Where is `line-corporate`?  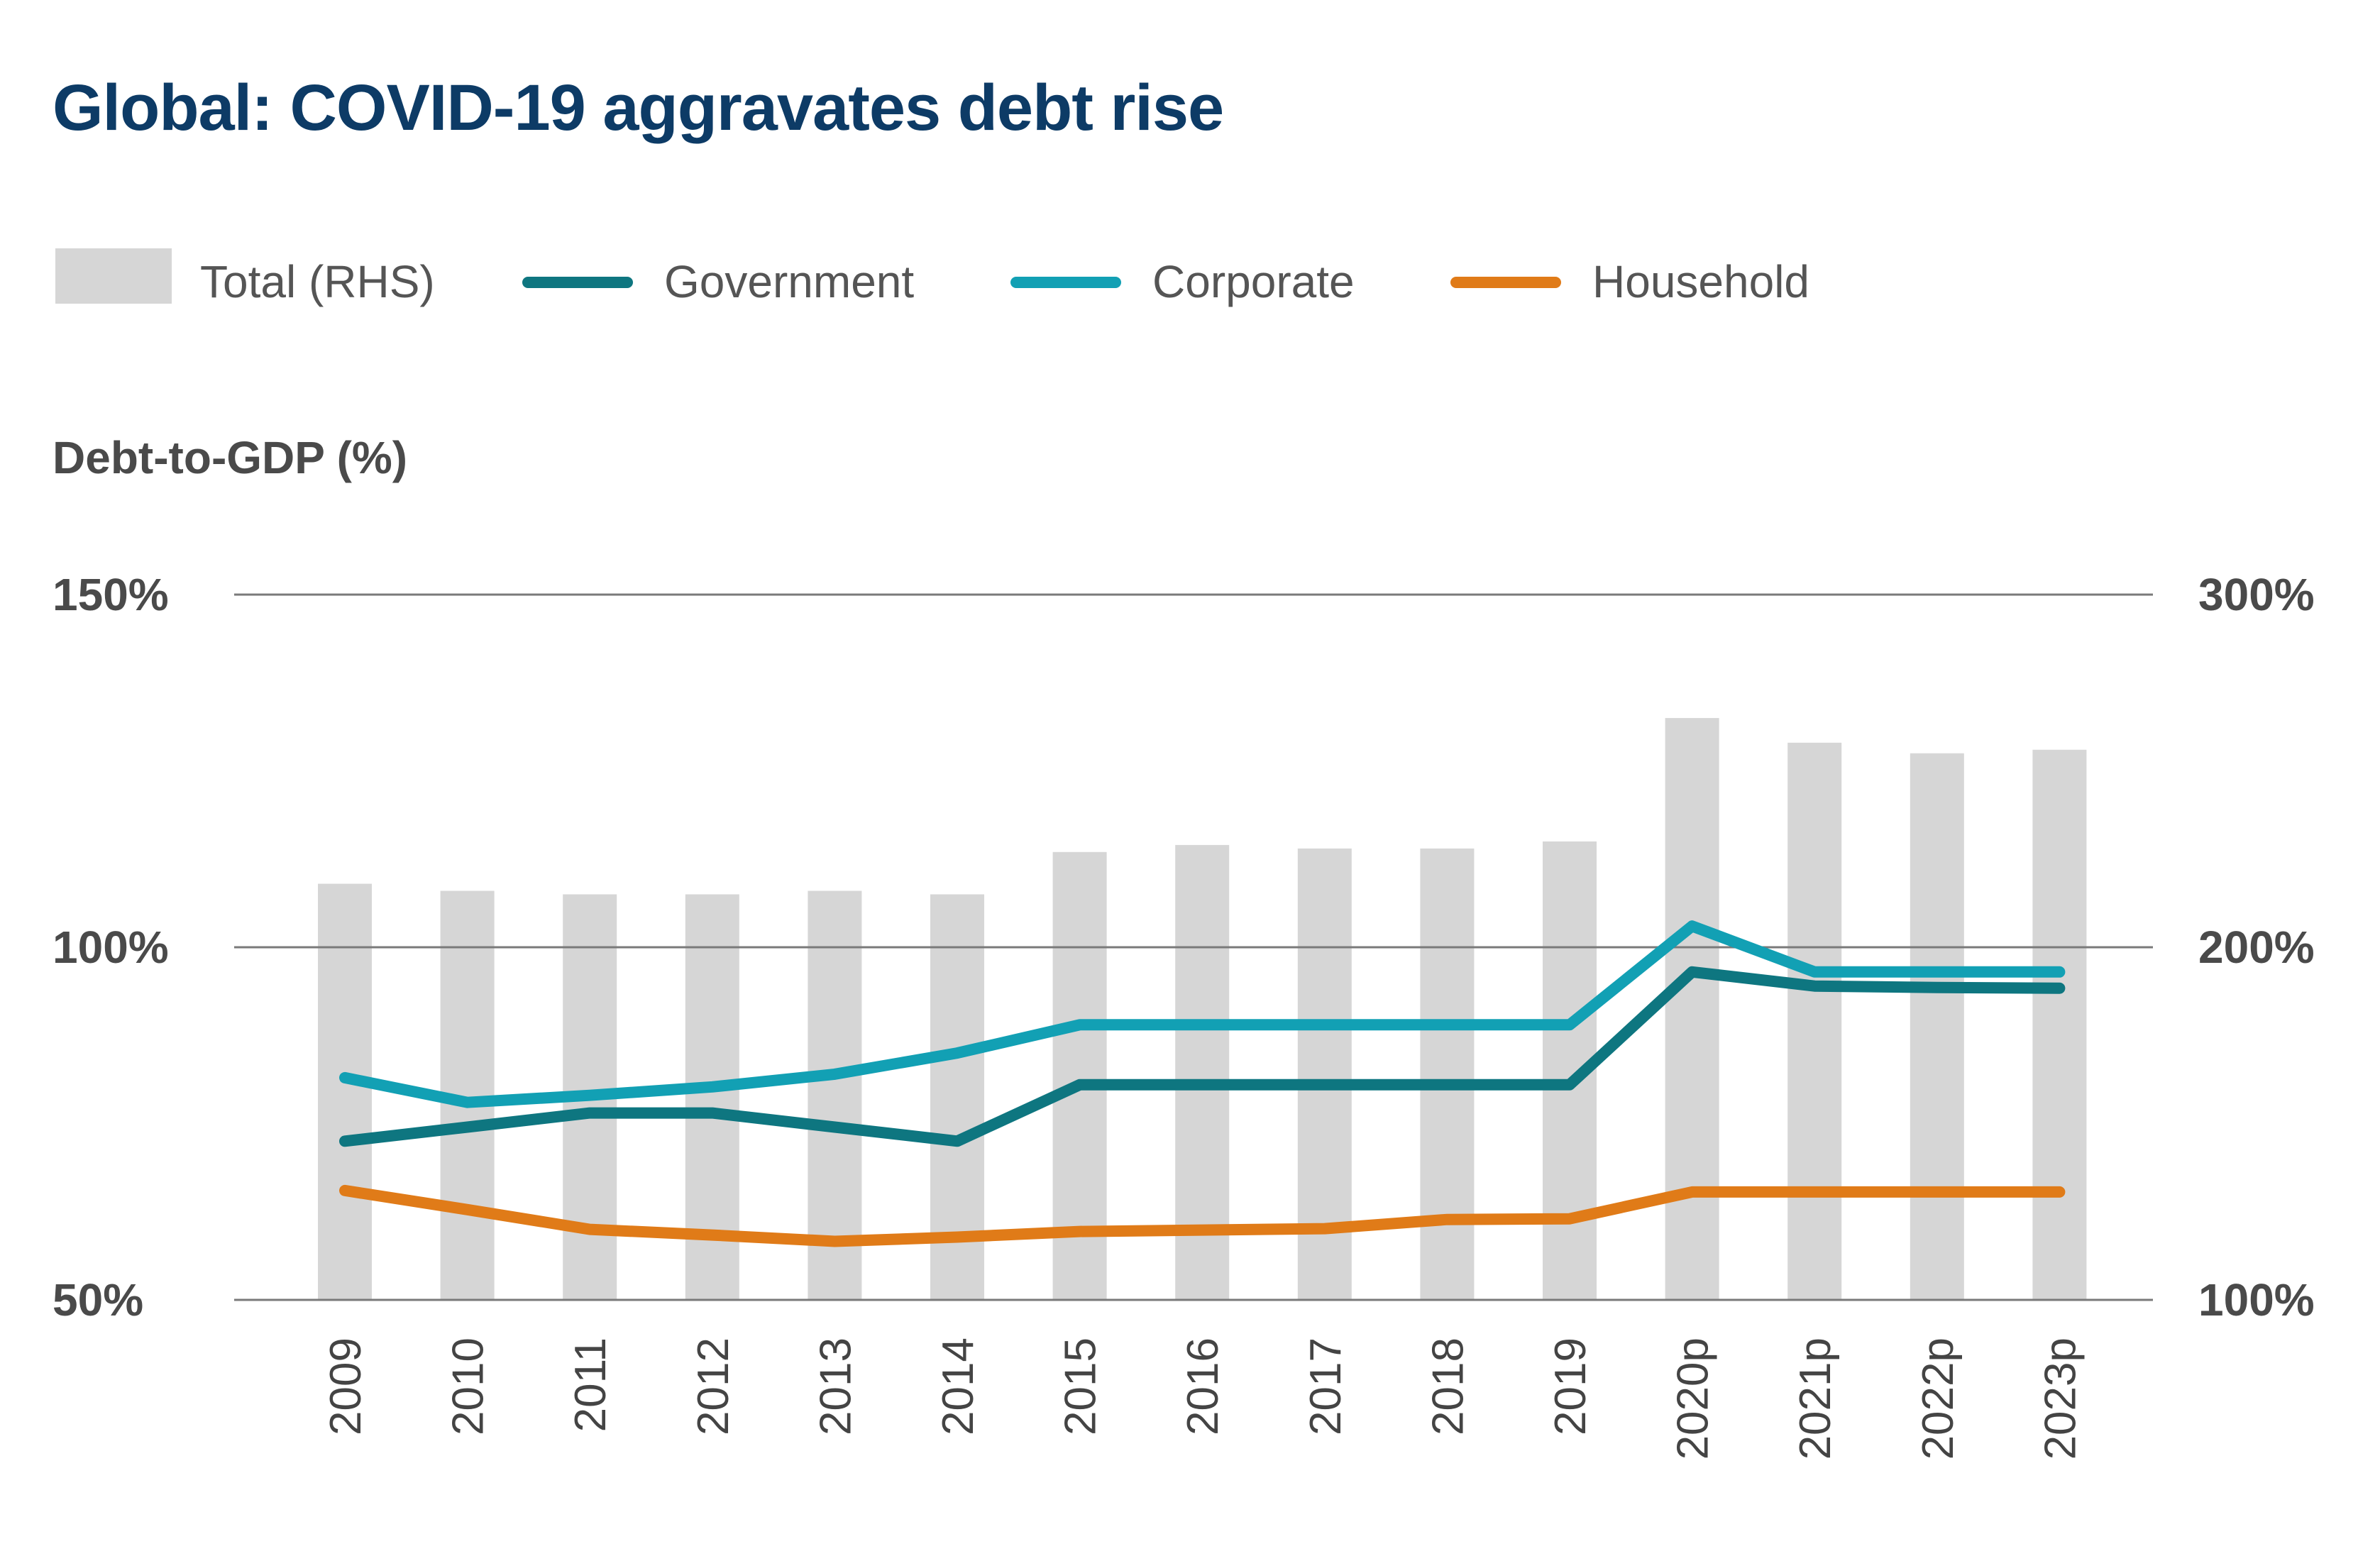 line-corporate is located at coordinates (1202, 1014).